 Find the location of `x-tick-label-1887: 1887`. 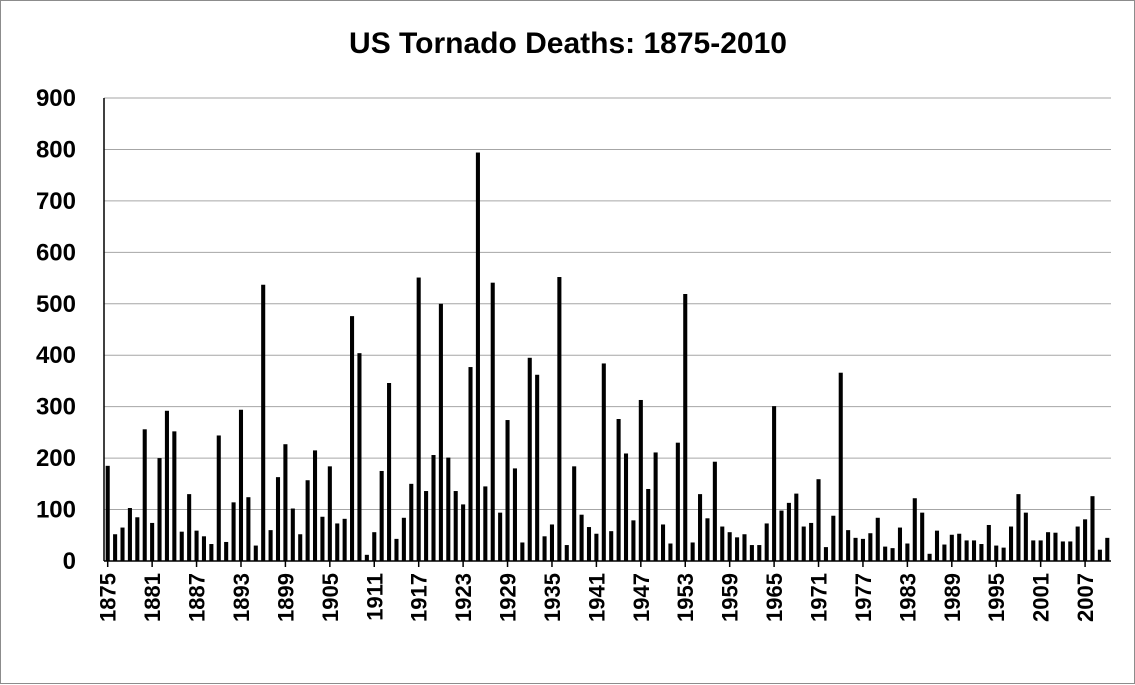

x-tick-label-1887: 1887 is located at coordinates (197, 597).